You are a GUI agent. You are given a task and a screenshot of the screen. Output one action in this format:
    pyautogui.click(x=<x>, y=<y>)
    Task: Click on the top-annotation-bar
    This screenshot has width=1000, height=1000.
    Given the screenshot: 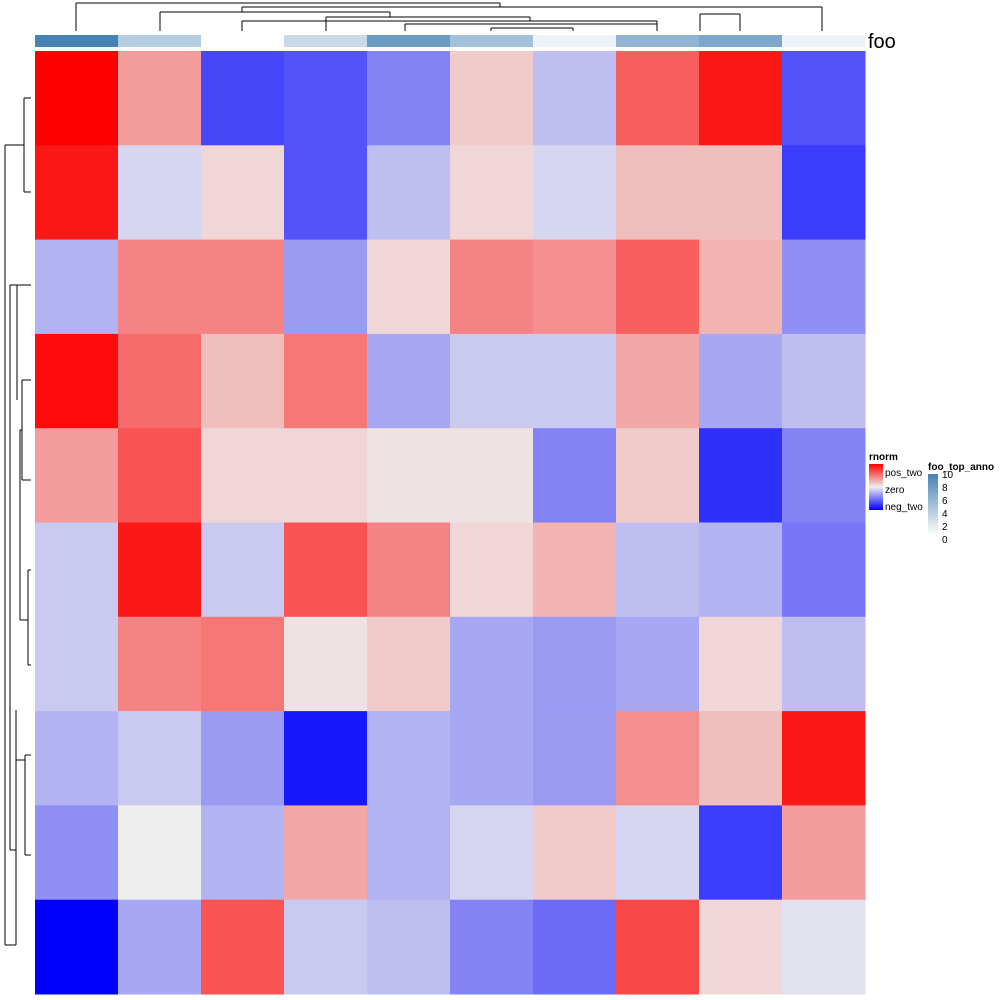 What is the action you would take?
    pyautogui.click(x=450, y=41)
    